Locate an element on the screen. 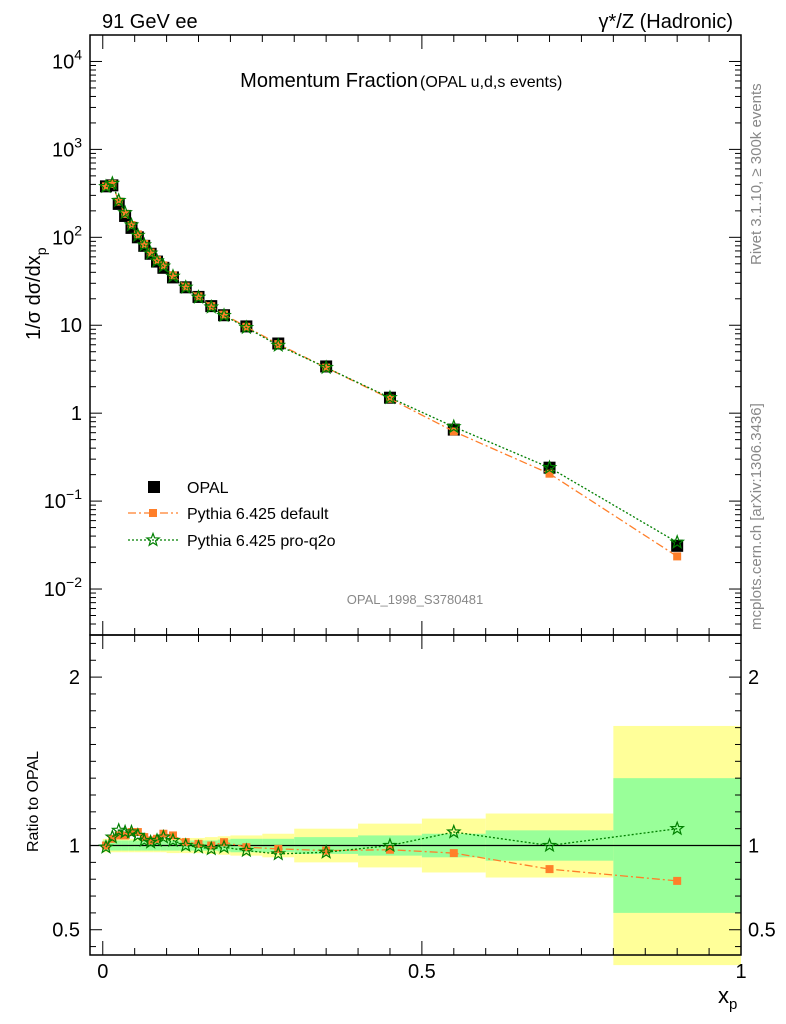 Image resolution: width=786 pixels, height=1024 pixels. legend-label: Pythia 6.425 default is located at coordinates (258, 514).